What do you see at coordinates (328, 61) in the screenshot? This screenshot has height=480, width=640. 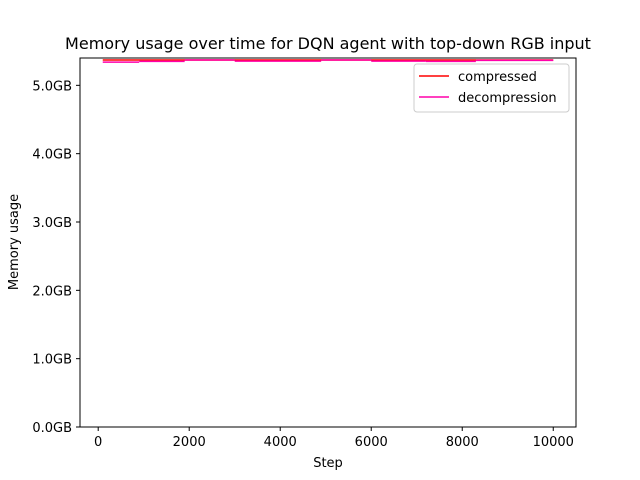 I see `series-layer` at bounding box center [328, 61].